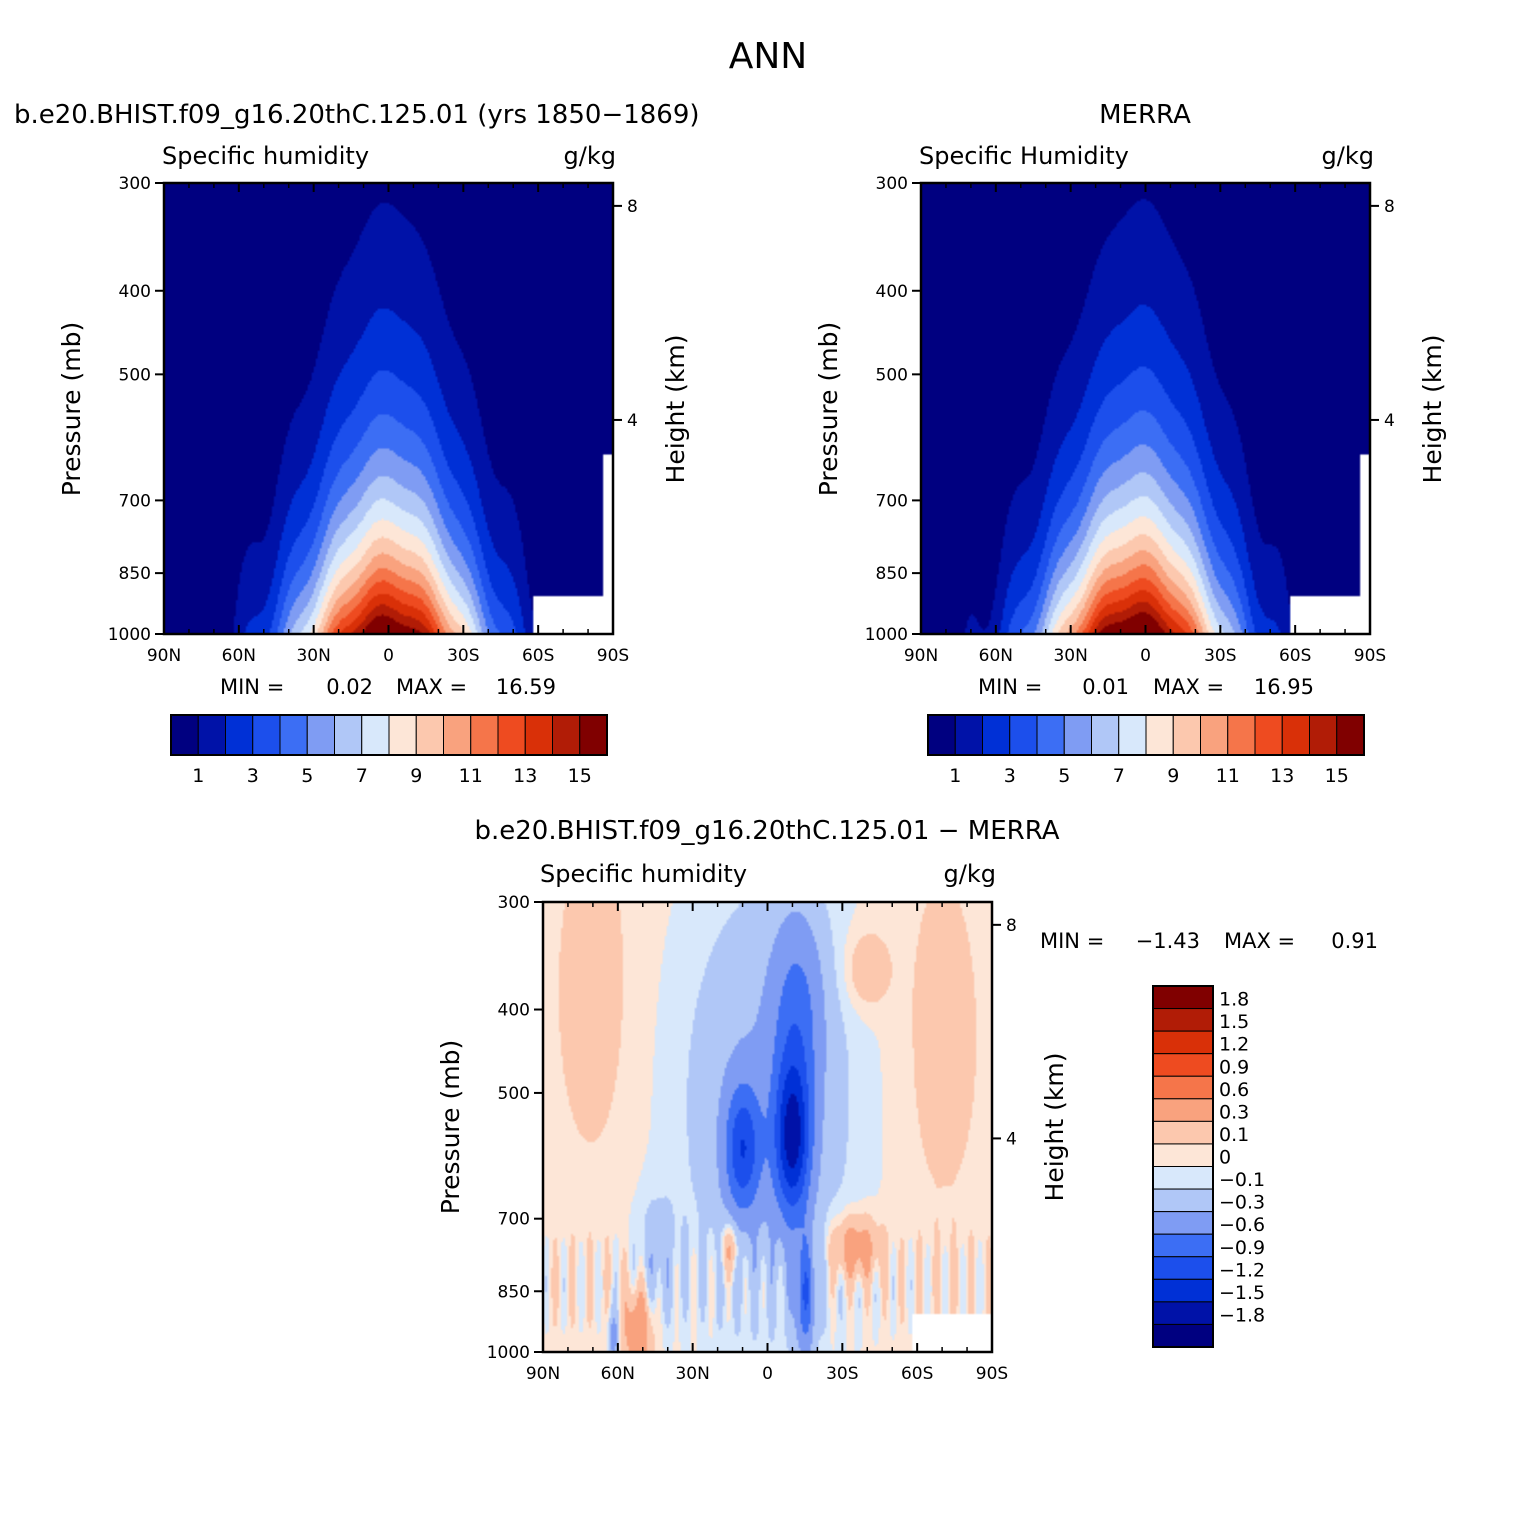 The height and width of the screenshot is (1535, 1535). Describe the element at coordinates (767, 1374) in the screenshot. I see `panel-diff-xtick-label: 0` at that location.